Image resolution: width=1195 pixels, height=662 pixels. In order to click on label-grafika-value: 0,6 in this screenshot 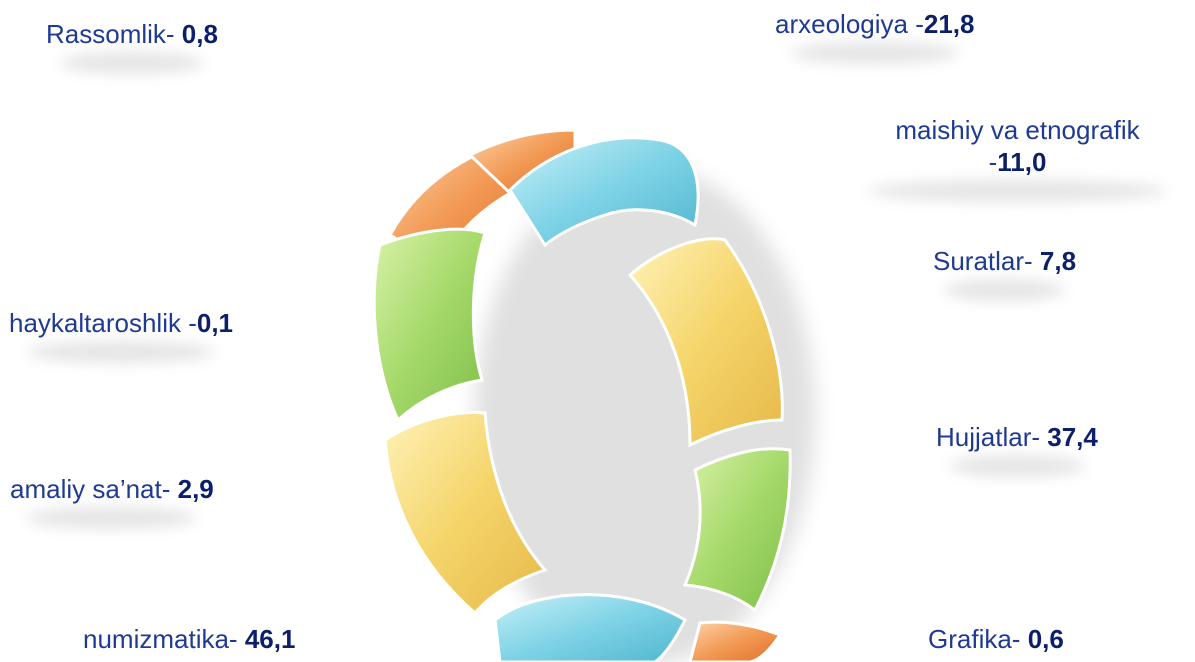, I will do `click(1045, 639)`.